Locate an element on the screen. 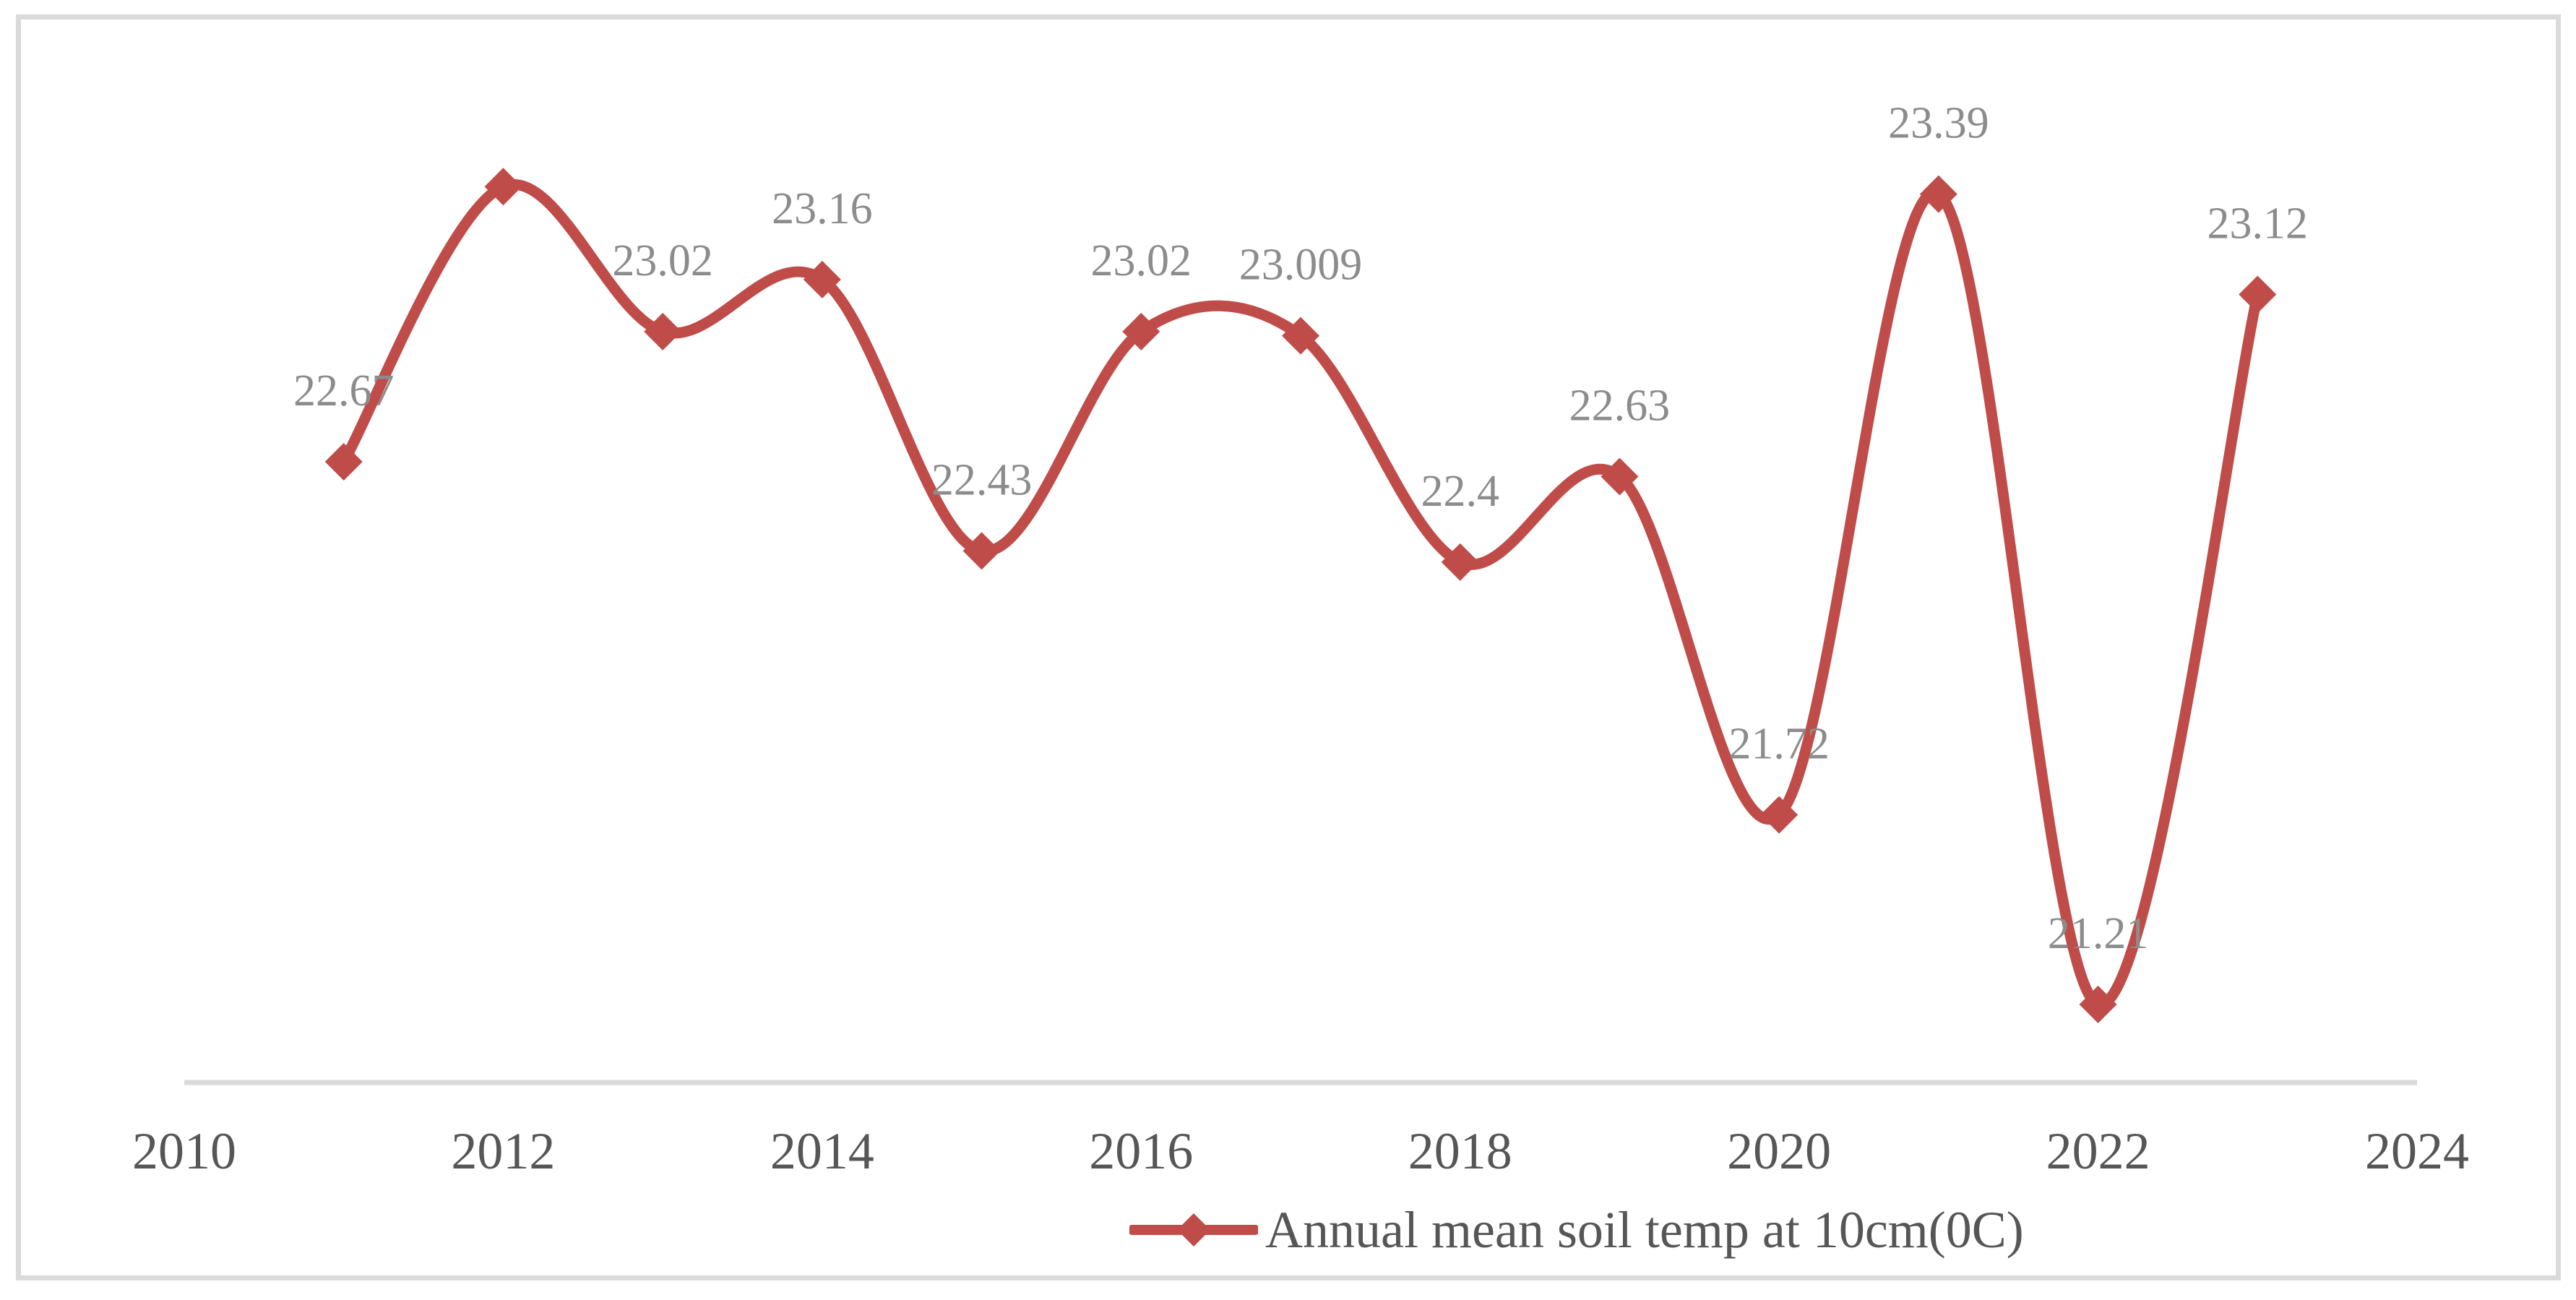  data-point-marker-2014 is located at coordinates (822, 279).